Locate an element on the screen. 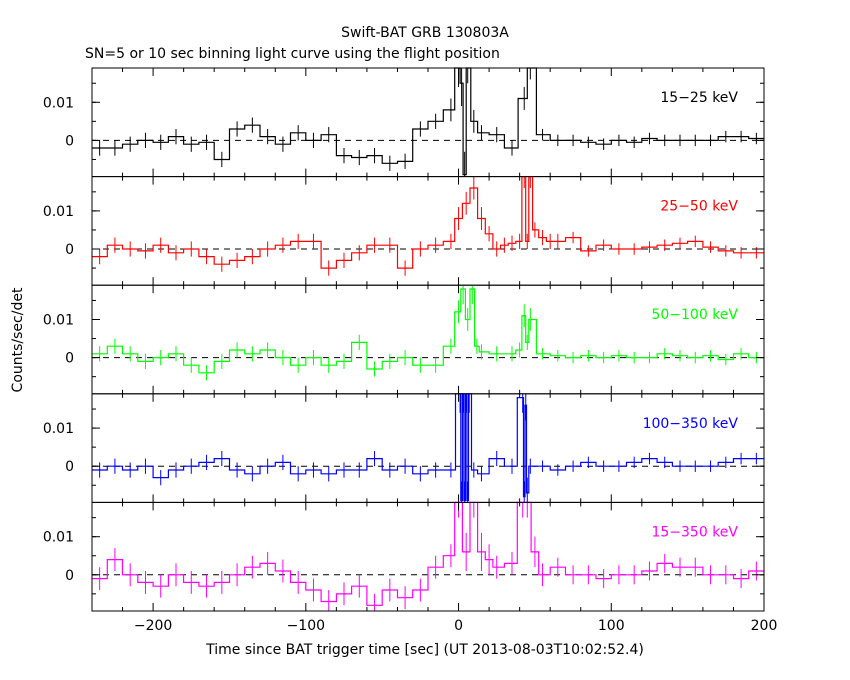 This screenshot has width=850, height=680. panel-5: 0.01 0 15−350 keV is located at coordinates (404, 556).